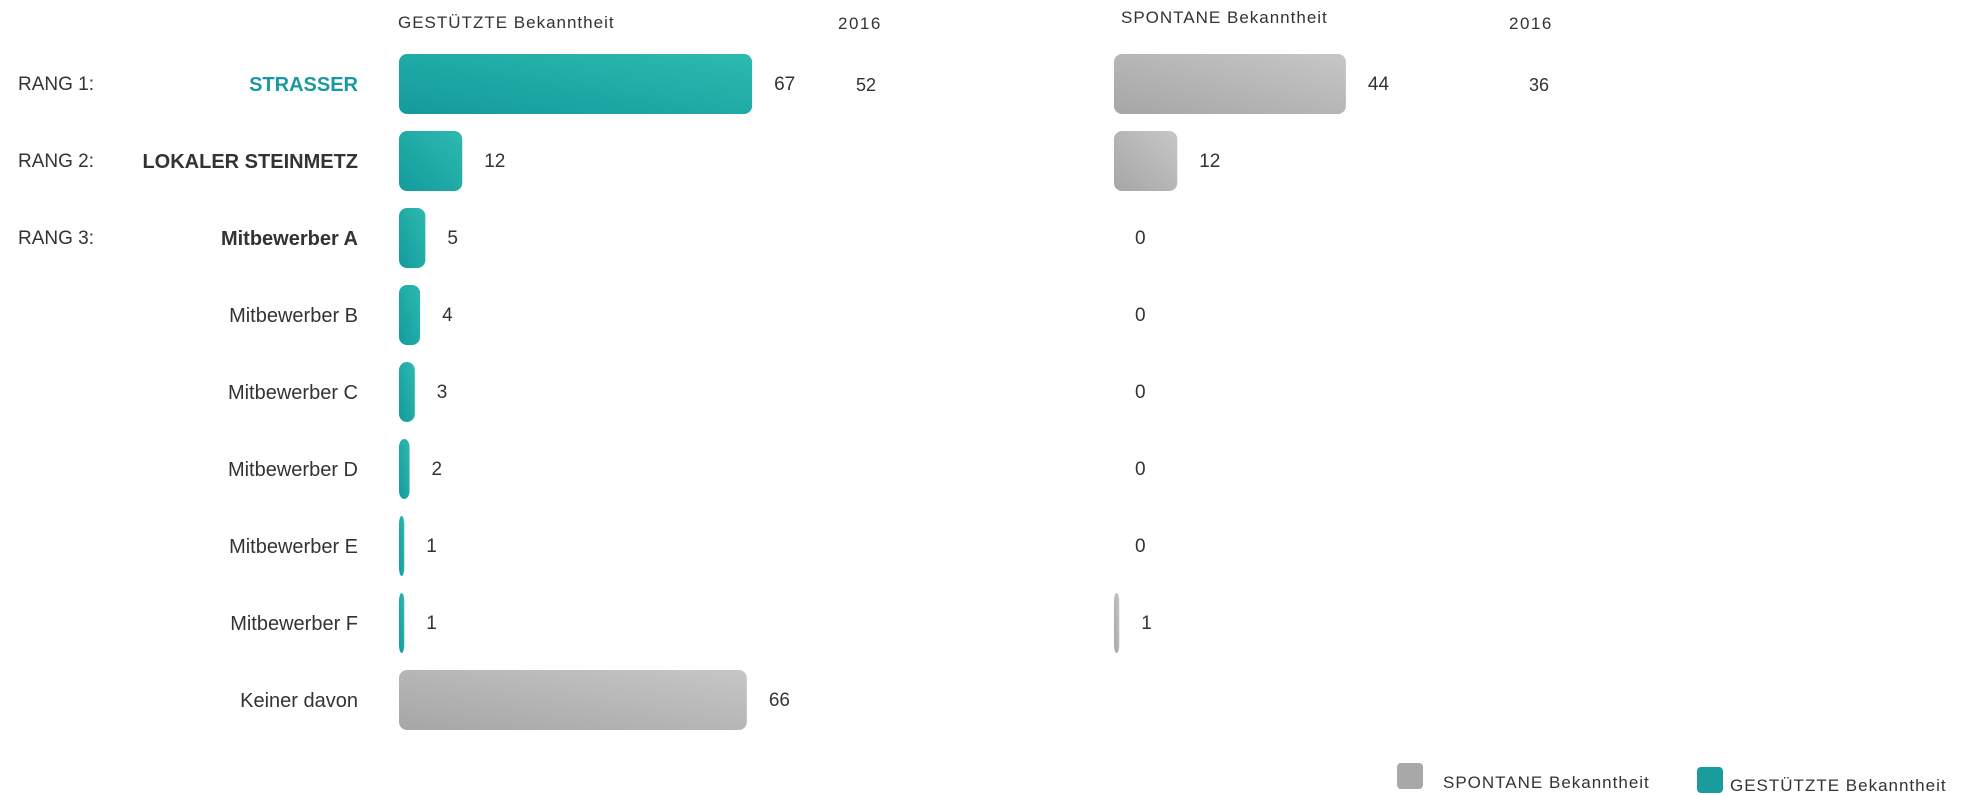 Image resolution: width=1971 pixels, height=795 pixels. I want to click on right-panel-title: SPONTANE Bekanntheit, so click(1224, 17).